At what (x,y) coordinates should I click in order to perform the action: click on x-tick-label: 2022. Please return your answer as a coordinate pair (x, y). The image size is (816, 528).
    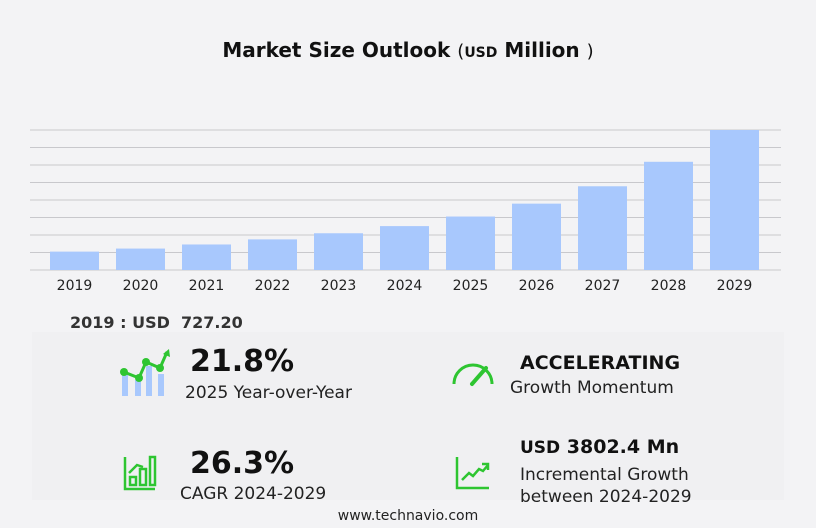
    Looking at the image, I should click on (273, 286).